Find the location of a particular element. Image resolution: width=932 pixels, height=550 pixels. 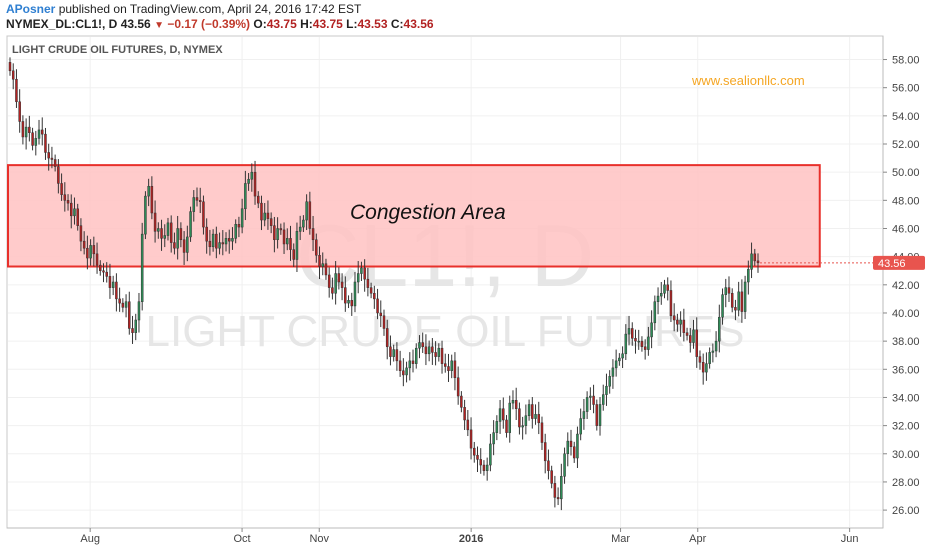

y-tick-label: 32.00 is located at coordinates (906, 427).